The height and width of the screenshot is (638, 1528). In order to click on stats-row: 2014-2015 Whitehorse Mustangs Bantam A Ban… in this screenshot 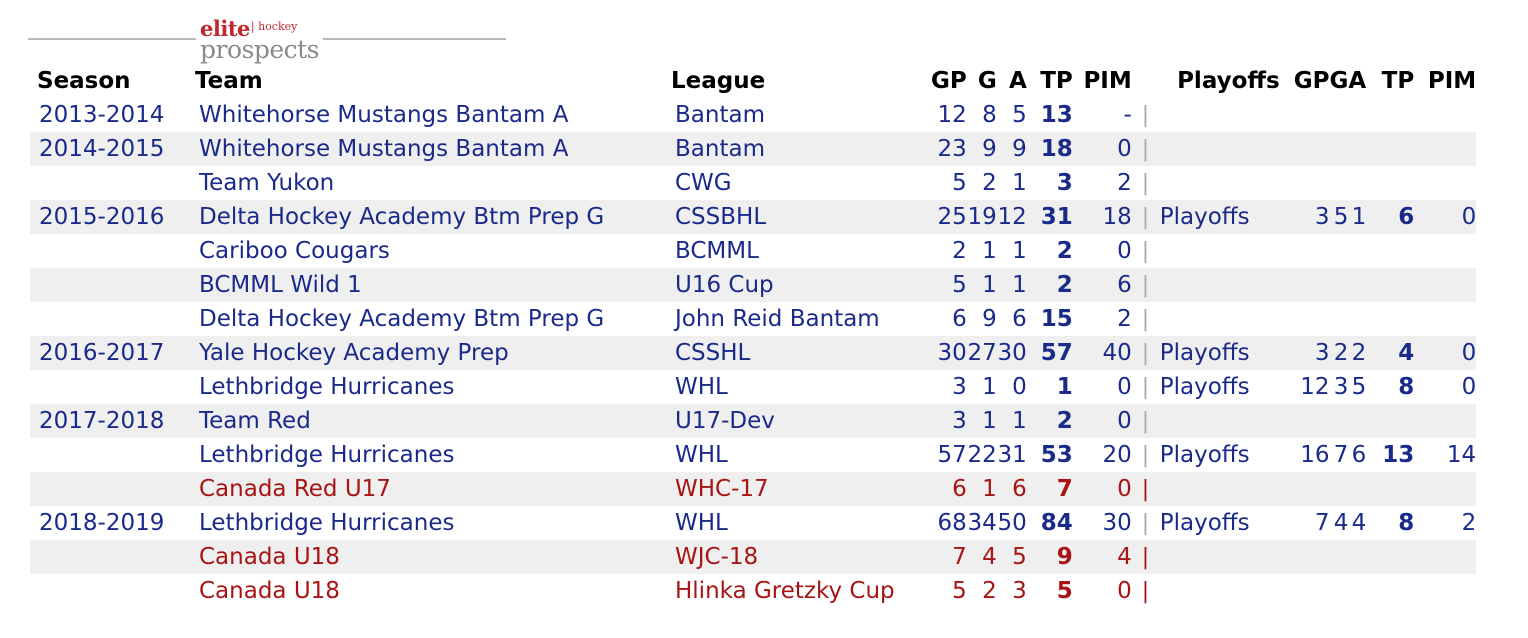, I will do `click(753, 149)`.